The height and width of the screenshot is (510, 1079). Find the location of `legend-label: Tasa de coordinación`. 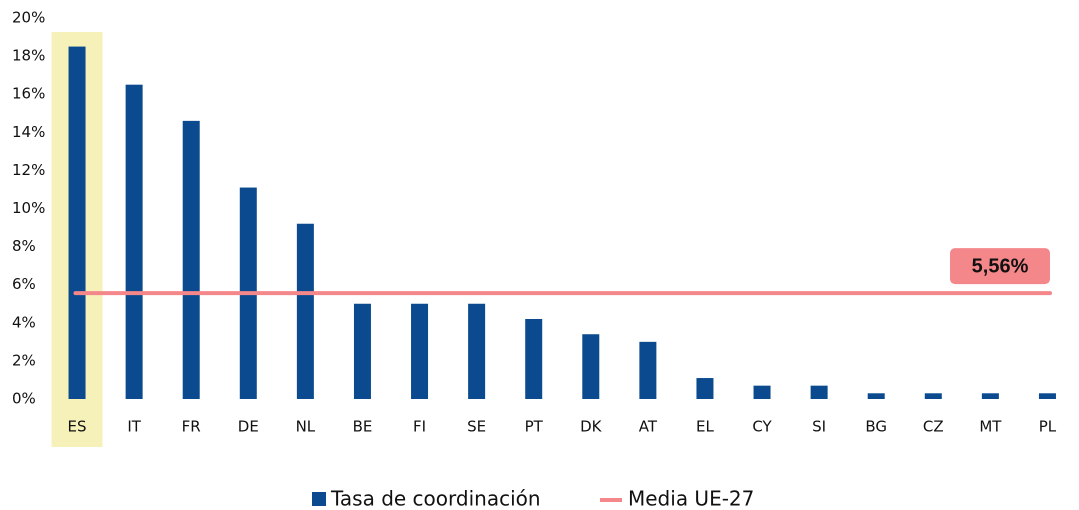

legend-label: Tasa de coordinación is located at coordinates (435, 498).